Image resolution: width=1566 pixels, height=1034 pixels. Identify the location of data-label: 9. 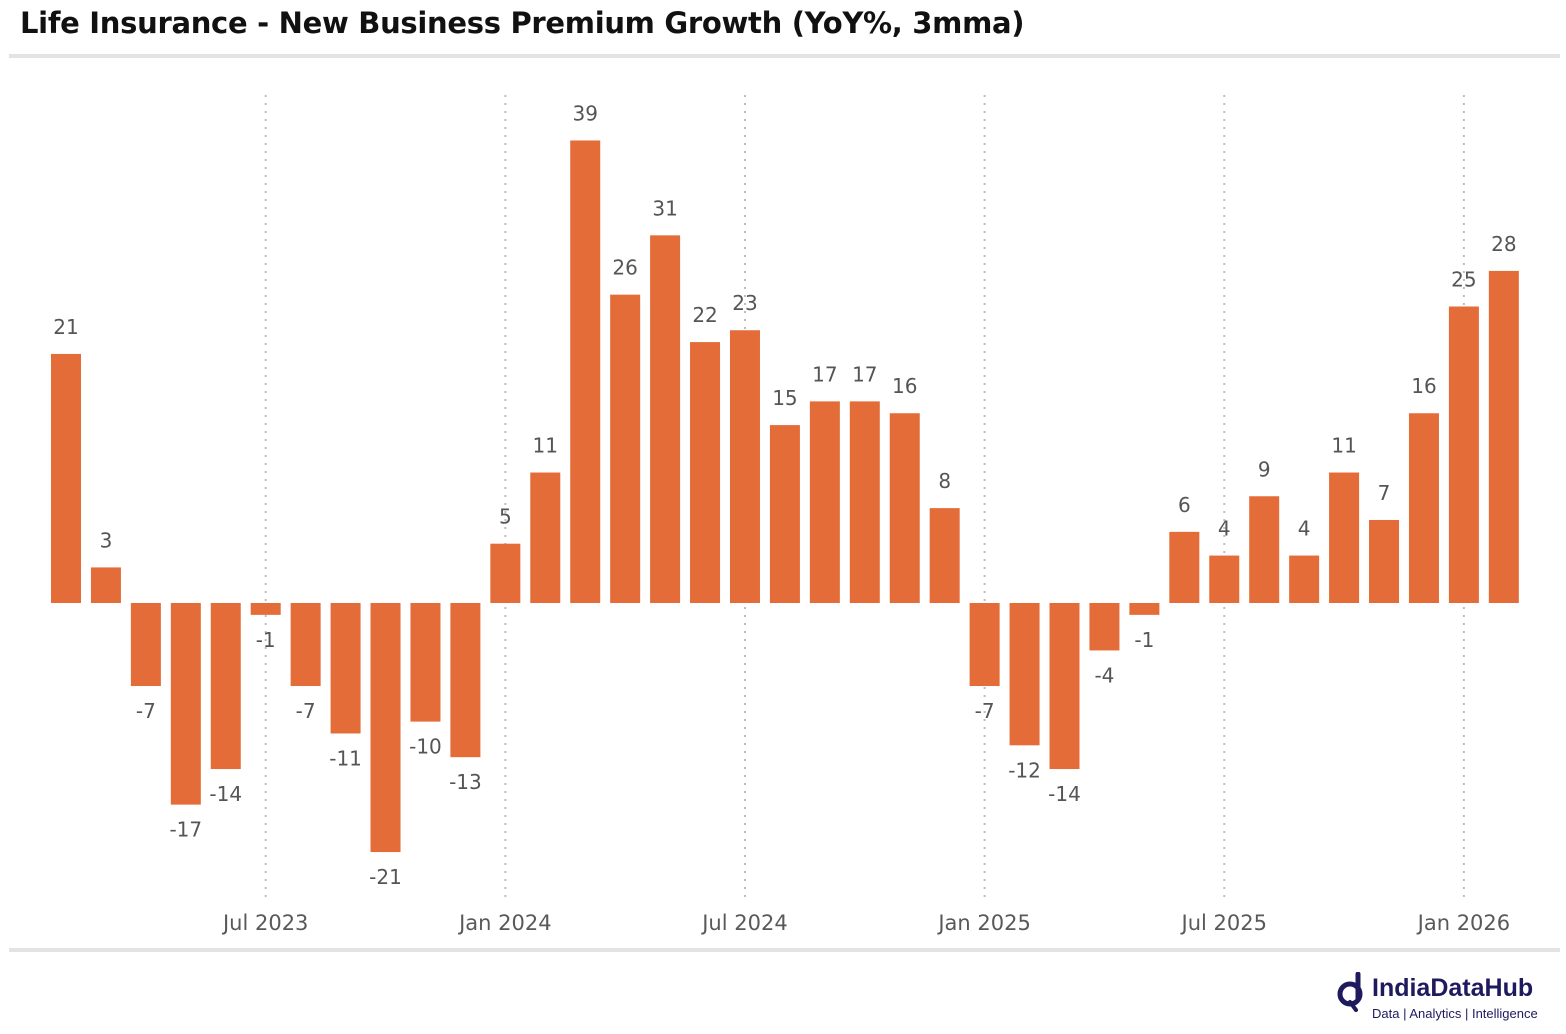
(1264, 469).